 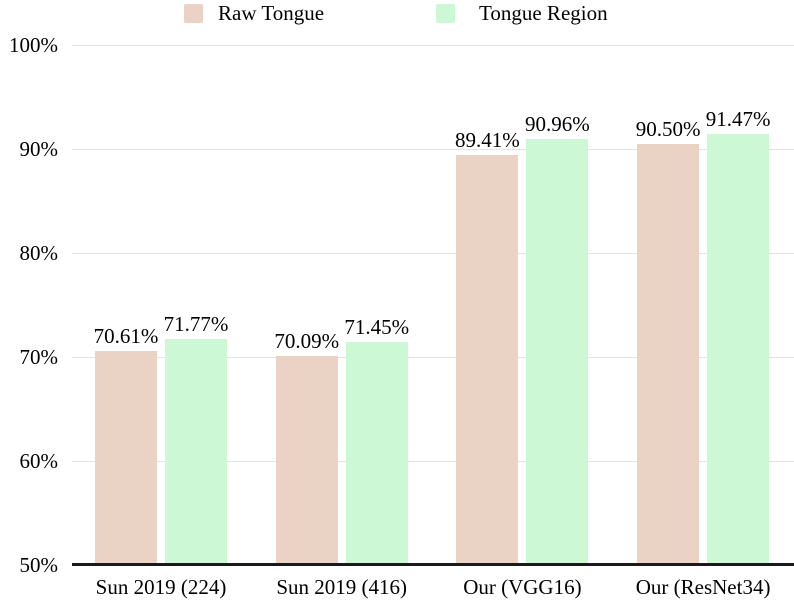 I want to click on y-tick-label-50: 50%, so click(x=39, y=565).